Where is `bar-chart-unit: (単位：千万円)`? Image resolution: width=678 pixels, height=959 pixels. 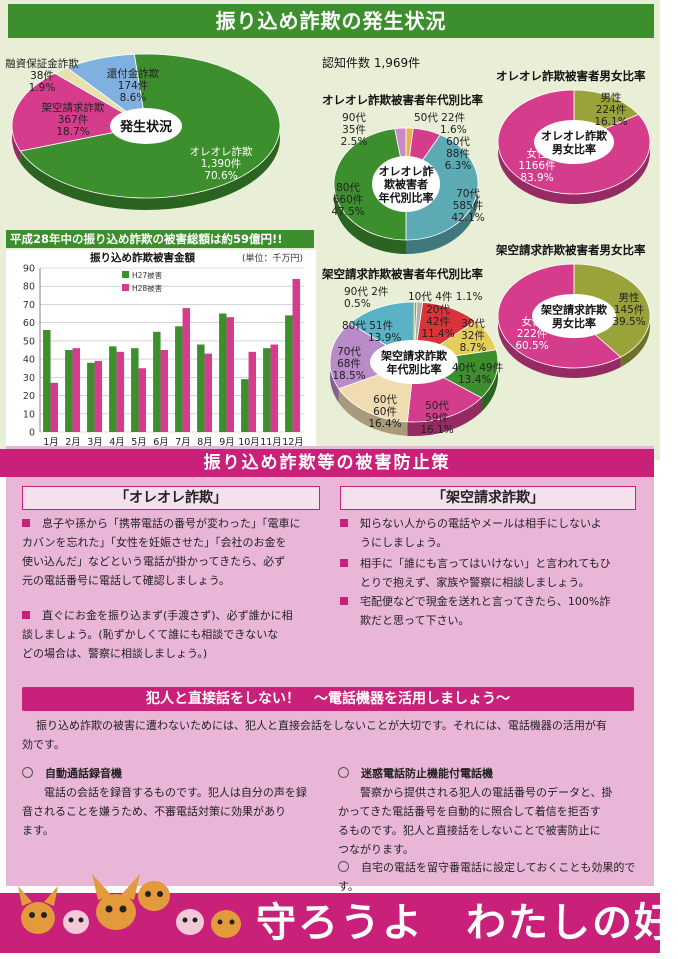
bar-chart-unit: (単位：千万円) is located at coordinates (272, 258).